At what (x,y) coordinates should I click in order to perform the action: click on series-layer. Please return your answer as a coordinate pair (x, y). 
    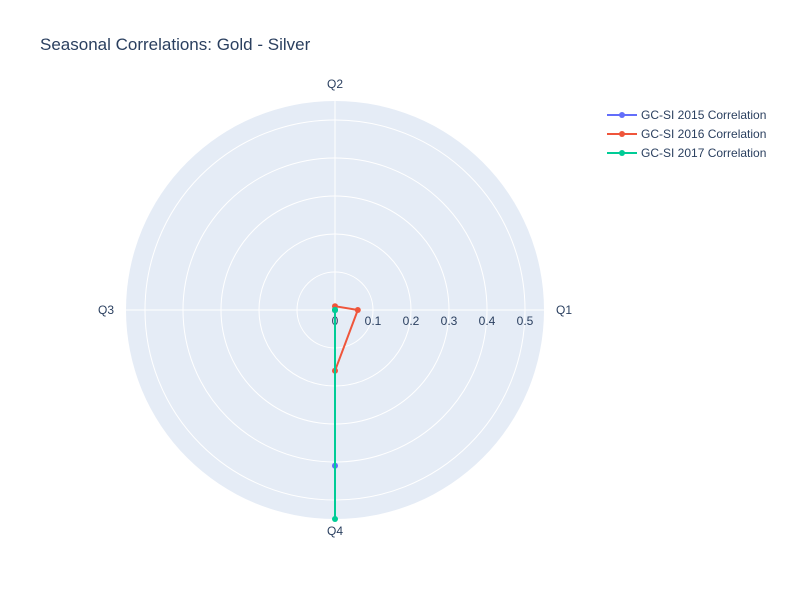
    Looking at the image, I should click on (346, 412).